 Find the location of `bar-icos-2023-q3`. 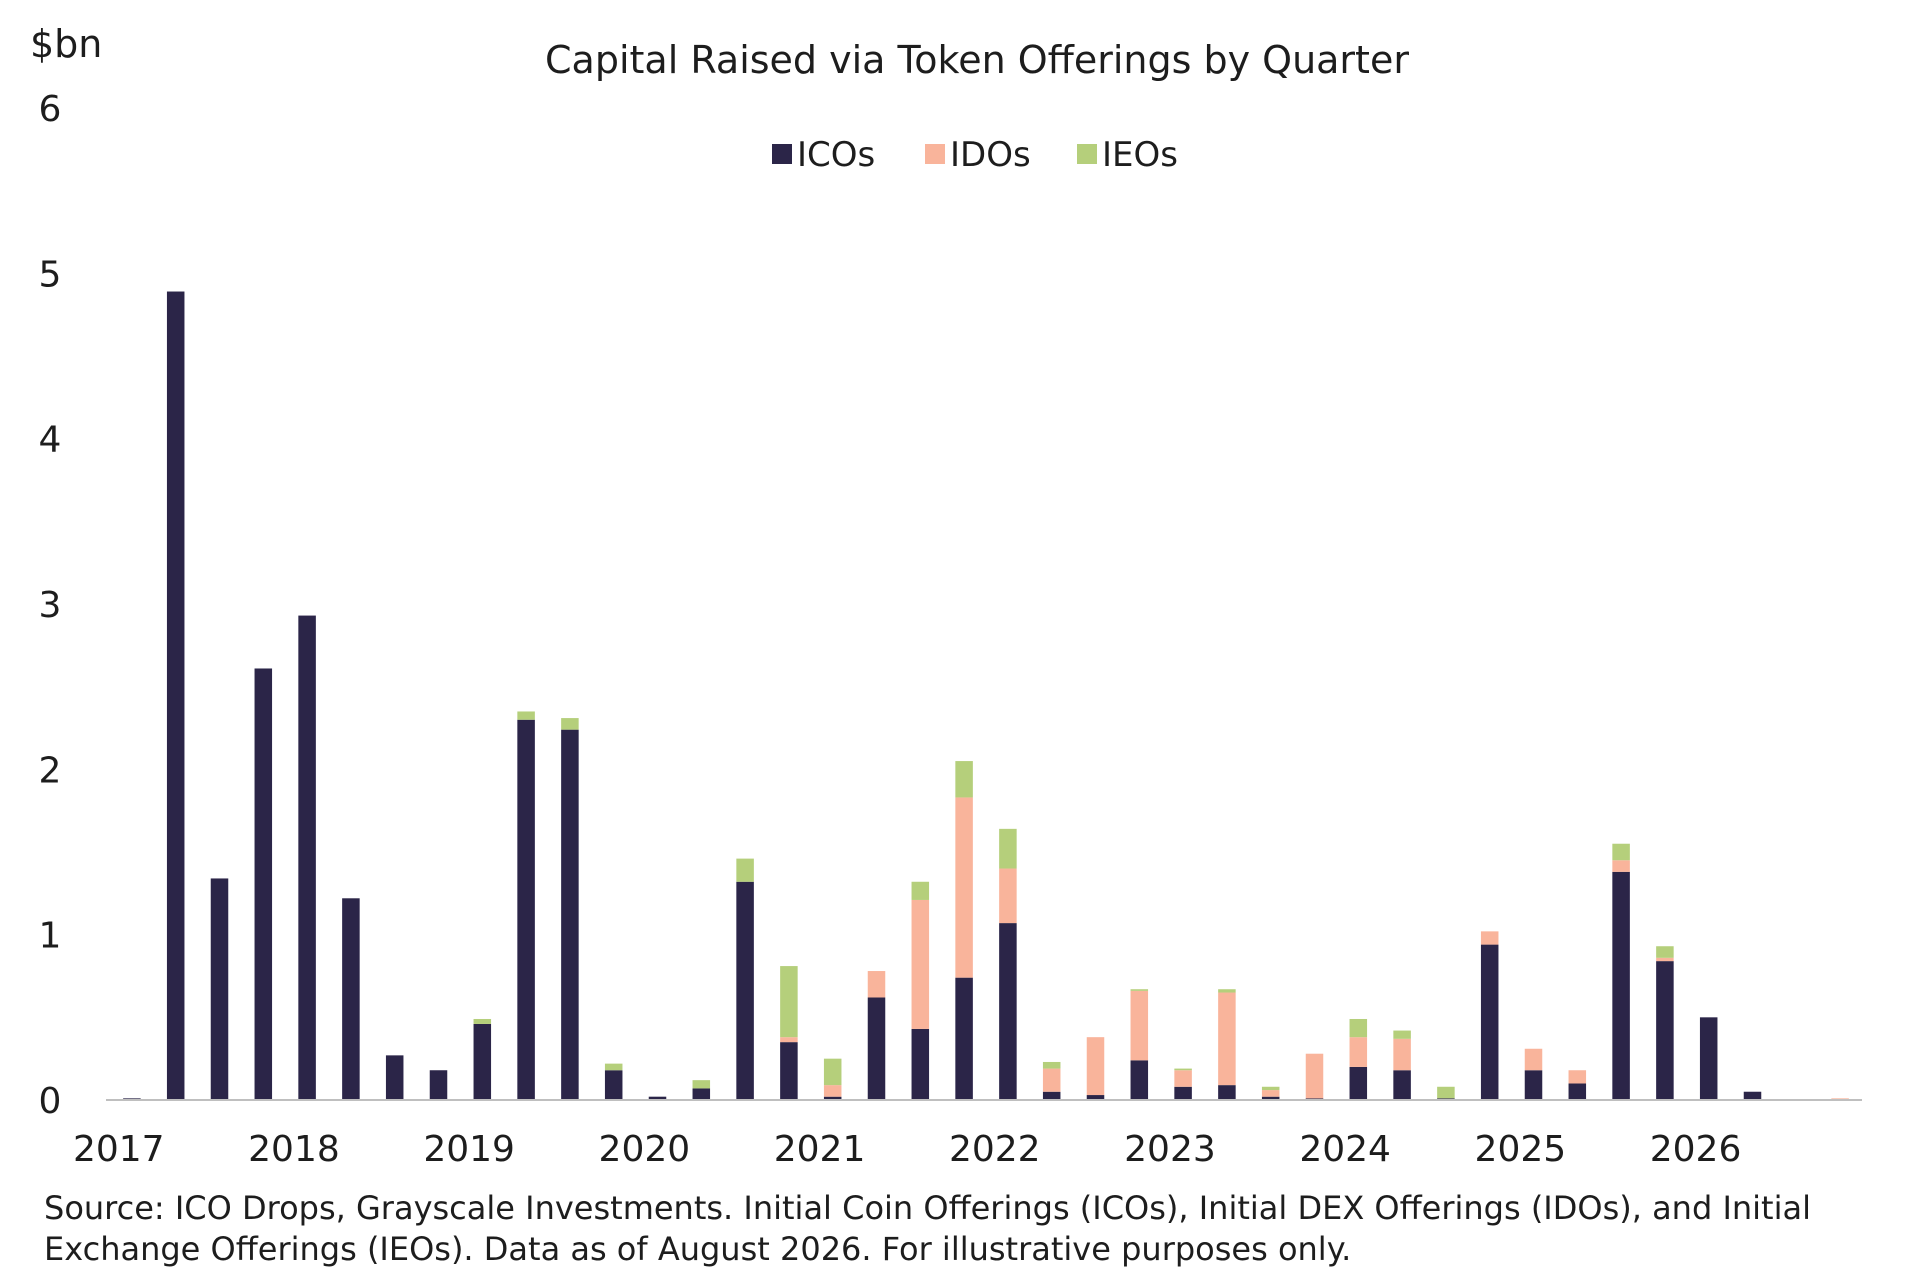

bar-icos-2023-q3 is located at coordinates (1270, 1098).